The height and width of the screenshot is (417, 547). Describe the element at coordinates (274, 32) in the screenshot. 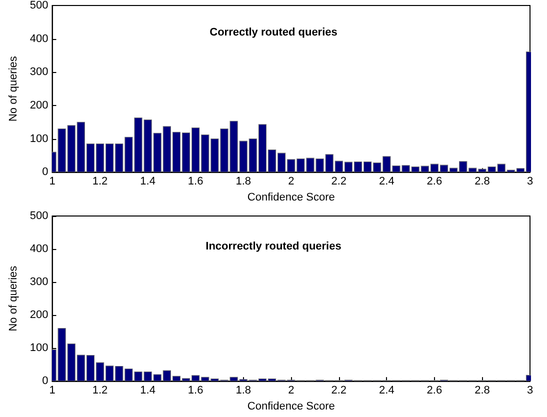

I see `text: Correctly routed queries` at that location.